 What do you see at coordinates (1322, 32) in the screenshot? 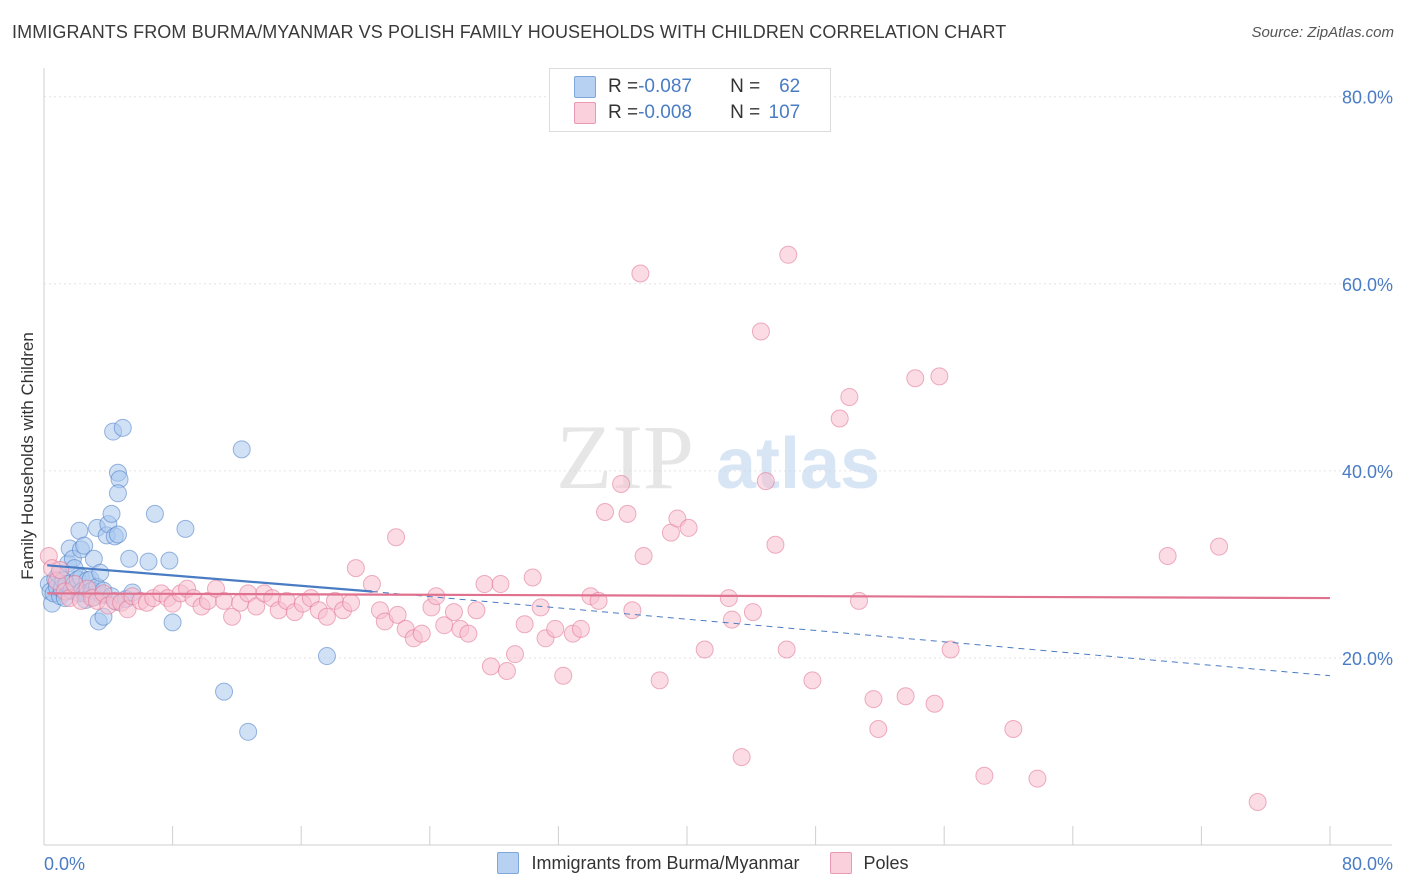
I see `source-label: Source: ZipAtlas.com` at bounding box center [1322, 32].